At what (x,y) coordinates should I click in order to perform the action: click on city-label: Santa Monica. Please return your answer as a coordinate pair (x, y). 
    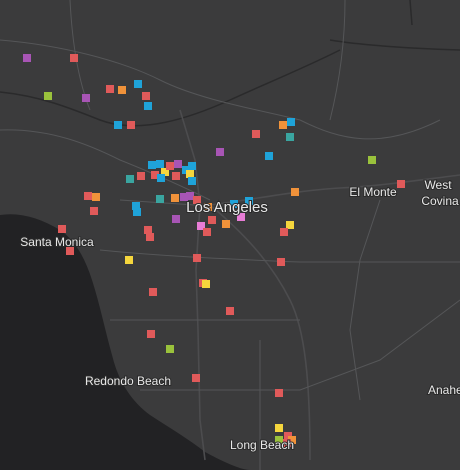
    Looking at the image, I should click on (57, 242).